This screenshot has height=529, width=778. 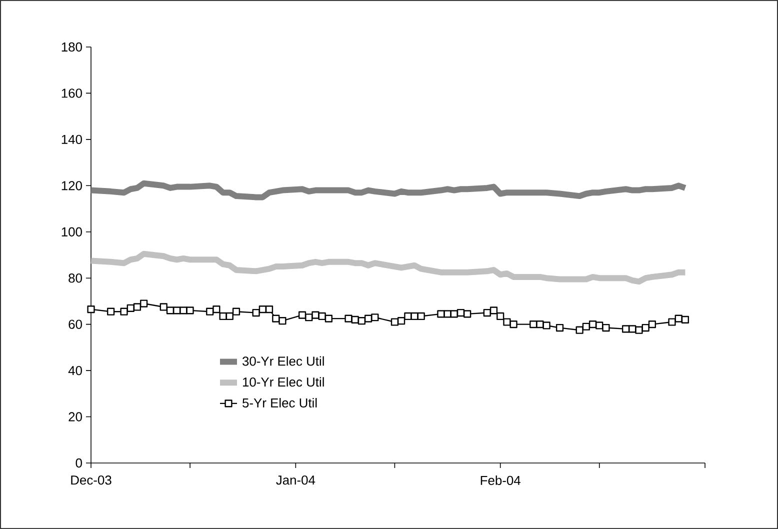 What do you see at coordinates (75, 371) in the screenshot?
I see `y-tick-label: 40` at bounding box center [75, 371].